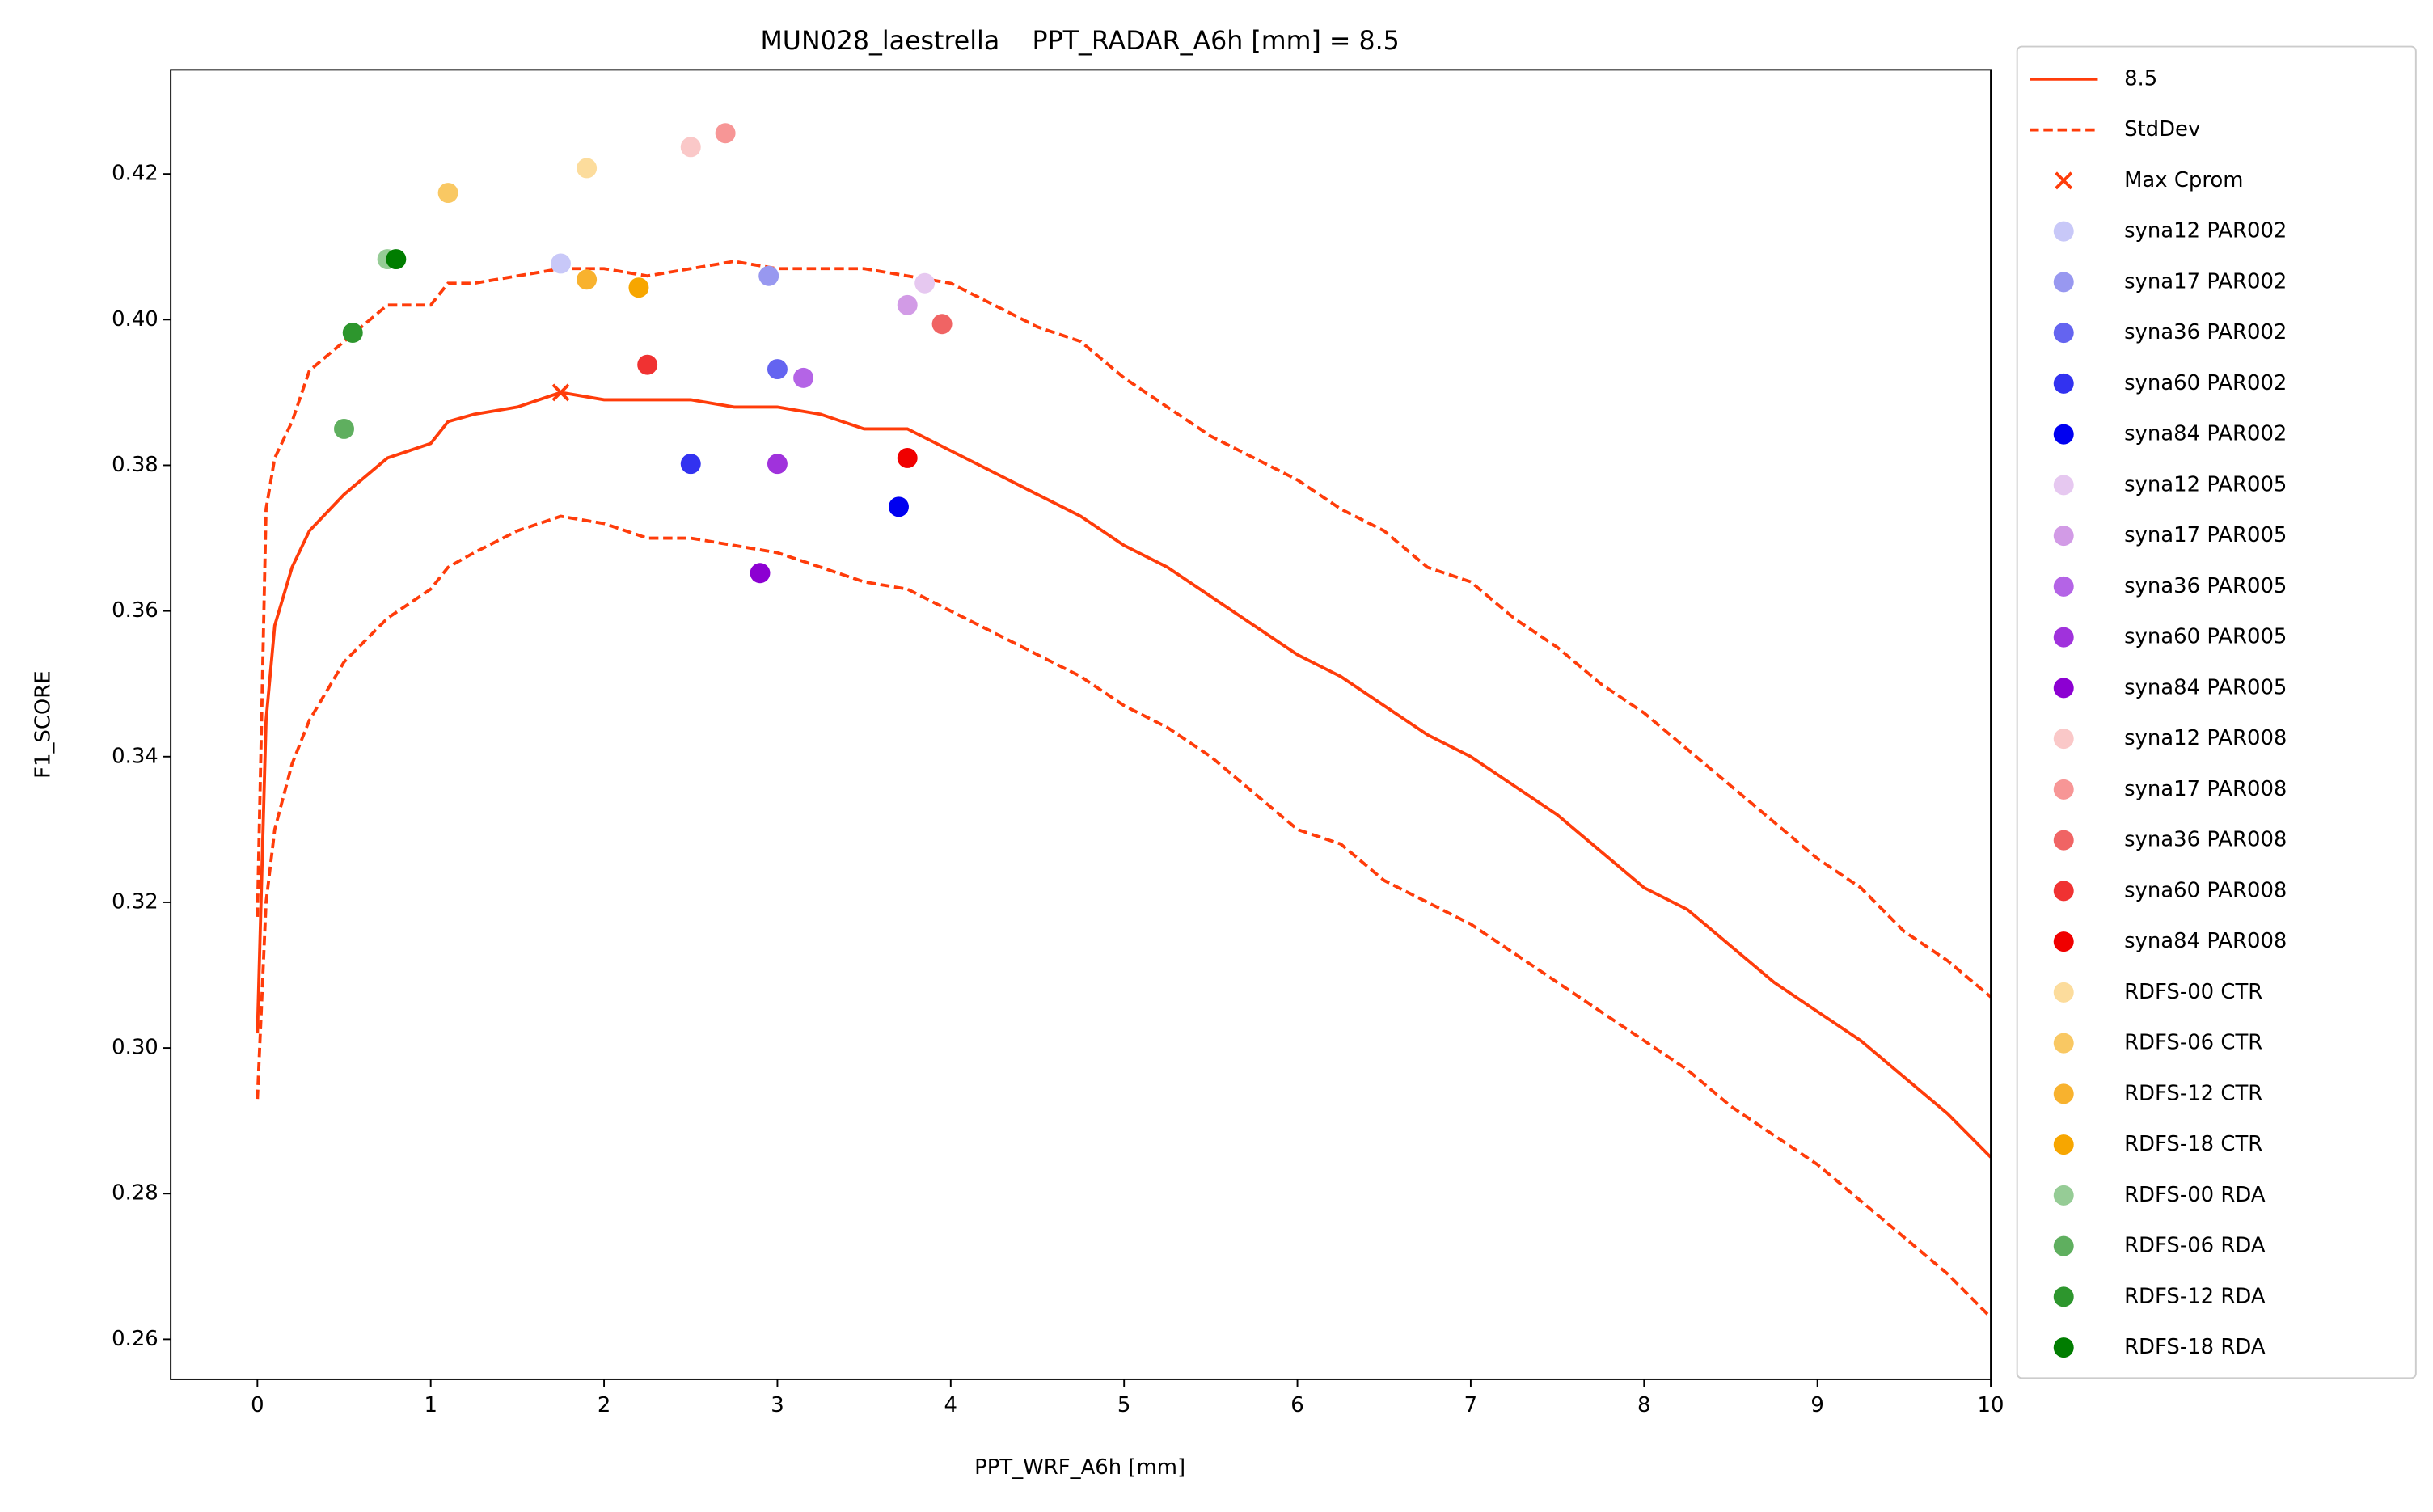  What do you see at coordinates (2140, 78) in the screenshot?
I see `legend-label: 8.5` at bounding box center [2140, 78].